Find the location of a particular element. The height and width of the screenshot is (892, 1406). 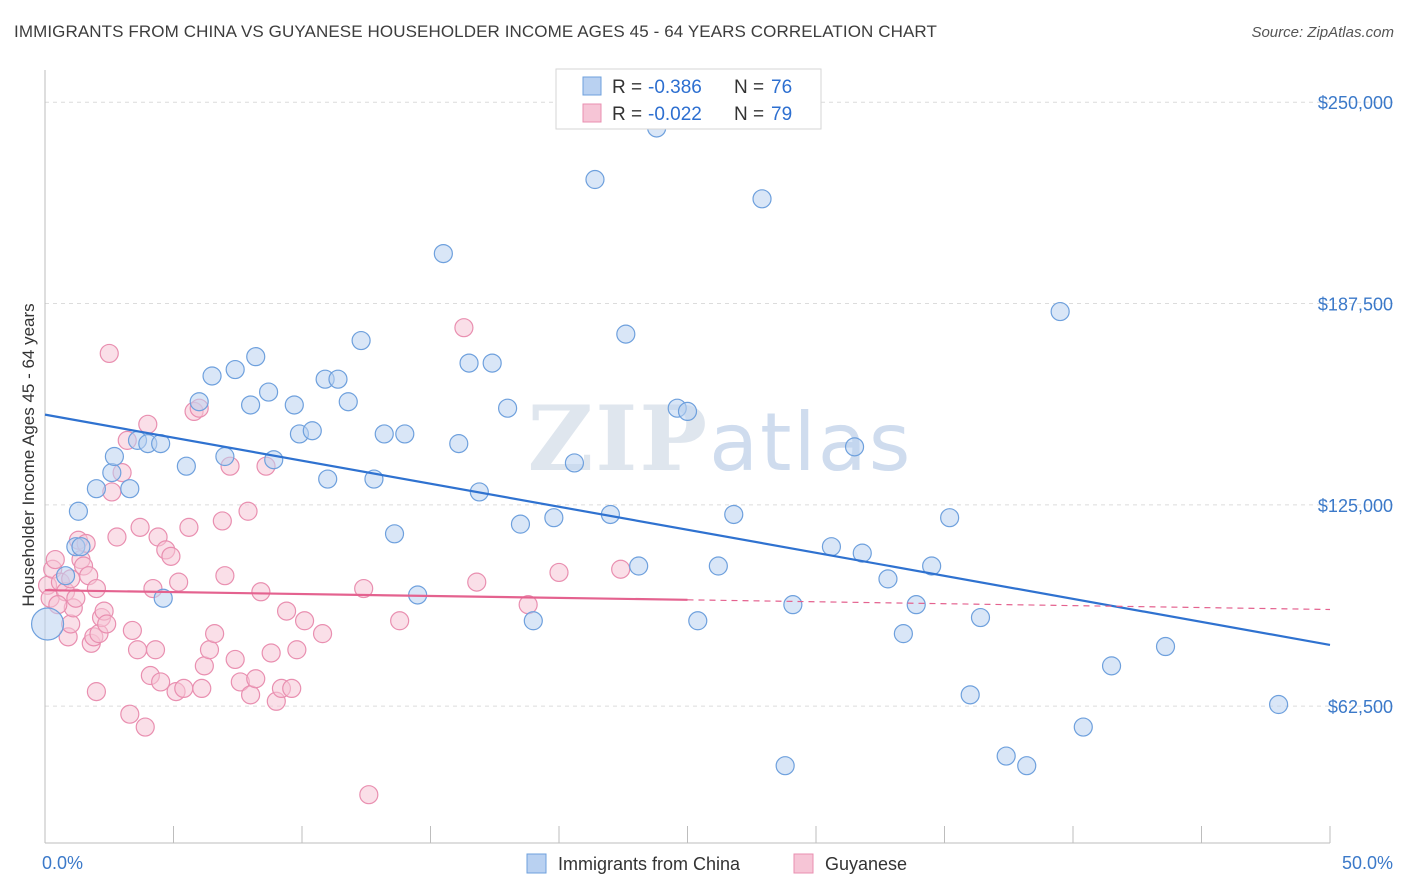

bottom-legend-swatch-guyanese is located at coordinates (803, 863).